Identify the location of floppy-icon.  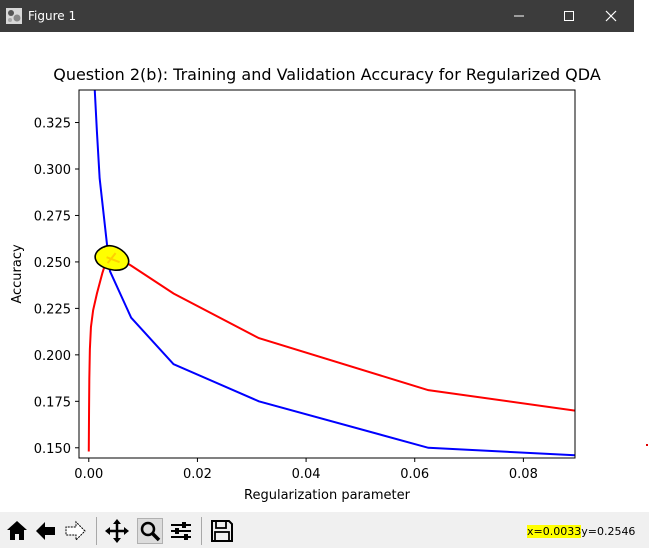
(222, 531).